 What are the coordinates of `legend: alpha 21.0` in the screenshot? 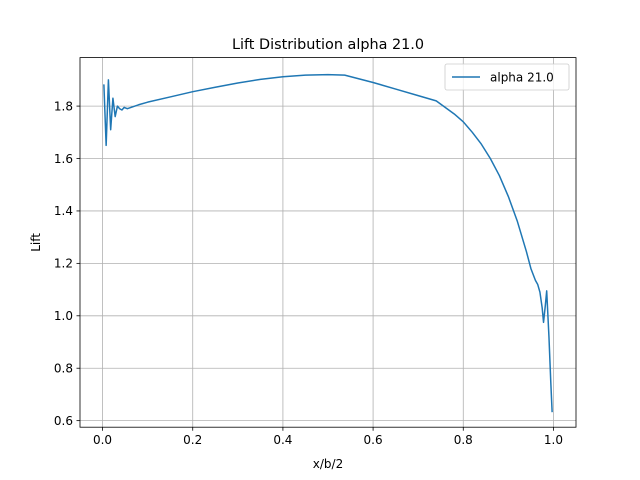 It's located at (507, 77).